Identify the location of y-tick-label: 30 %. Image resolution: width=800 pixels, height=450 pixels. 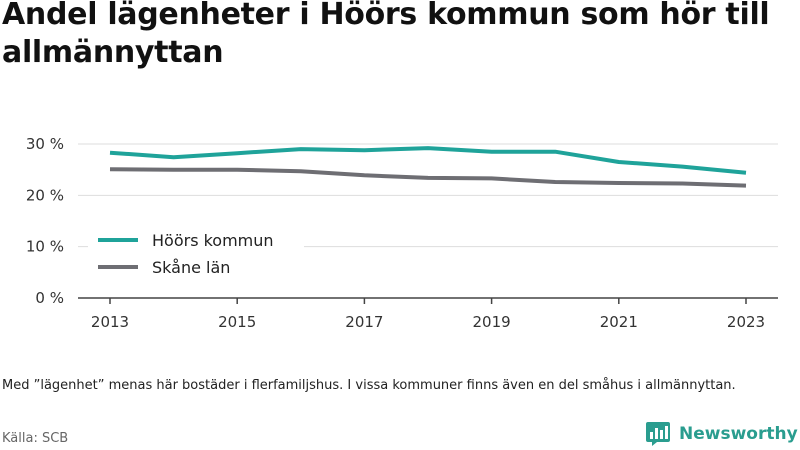
(45, 144).